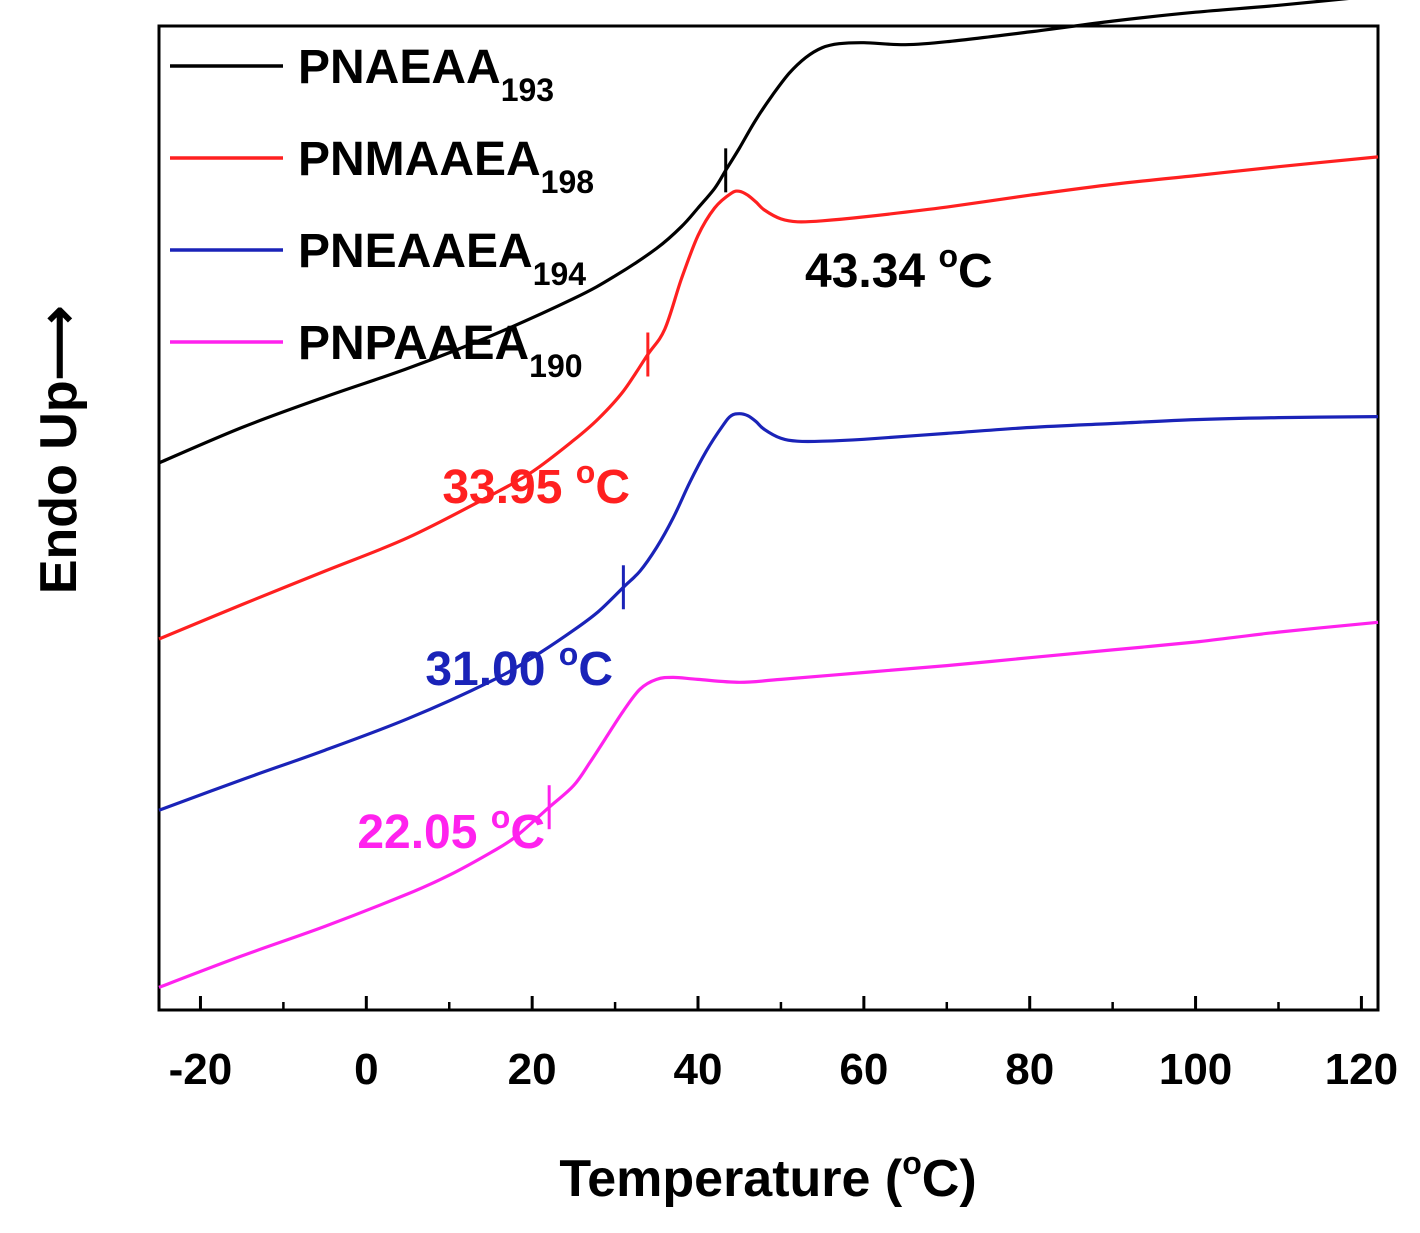  I want to click on x-tick-label: 120, so click(1361, 1069).